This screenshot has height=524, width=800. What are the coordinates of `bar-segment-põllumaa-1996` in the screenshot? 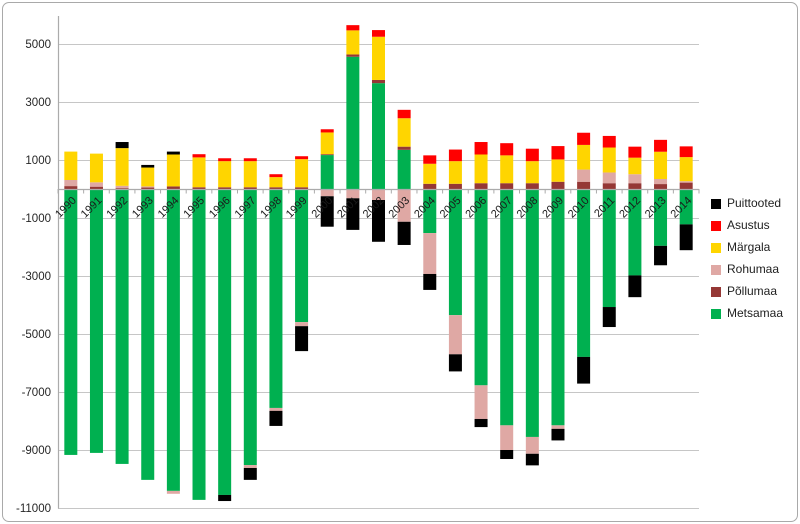 It's located at (225, 188).